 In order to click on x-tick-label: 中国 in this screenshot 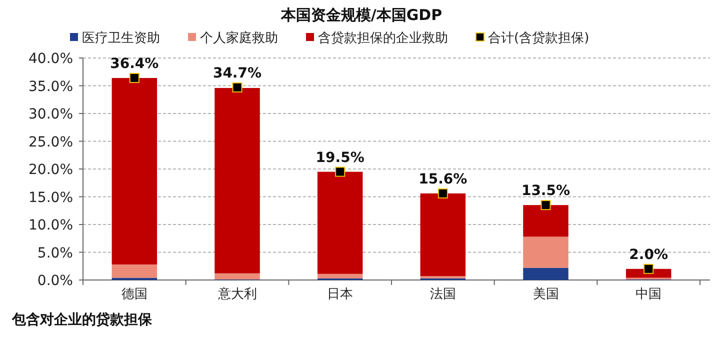, I will do `click(649, 294)`.